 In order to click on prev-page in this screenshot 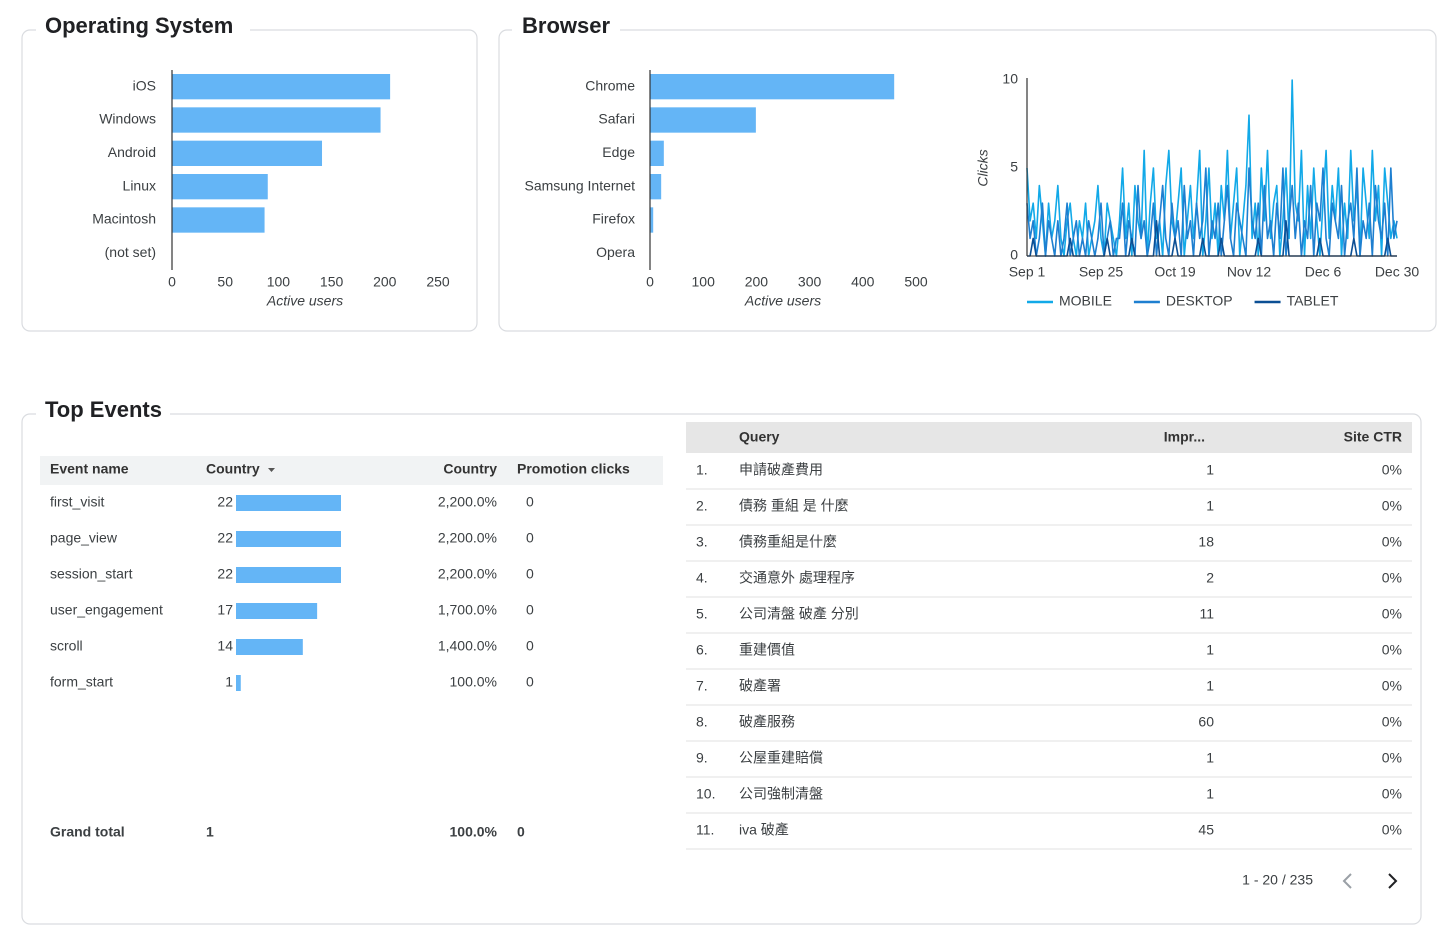, I will do `click(1347, 881)`.